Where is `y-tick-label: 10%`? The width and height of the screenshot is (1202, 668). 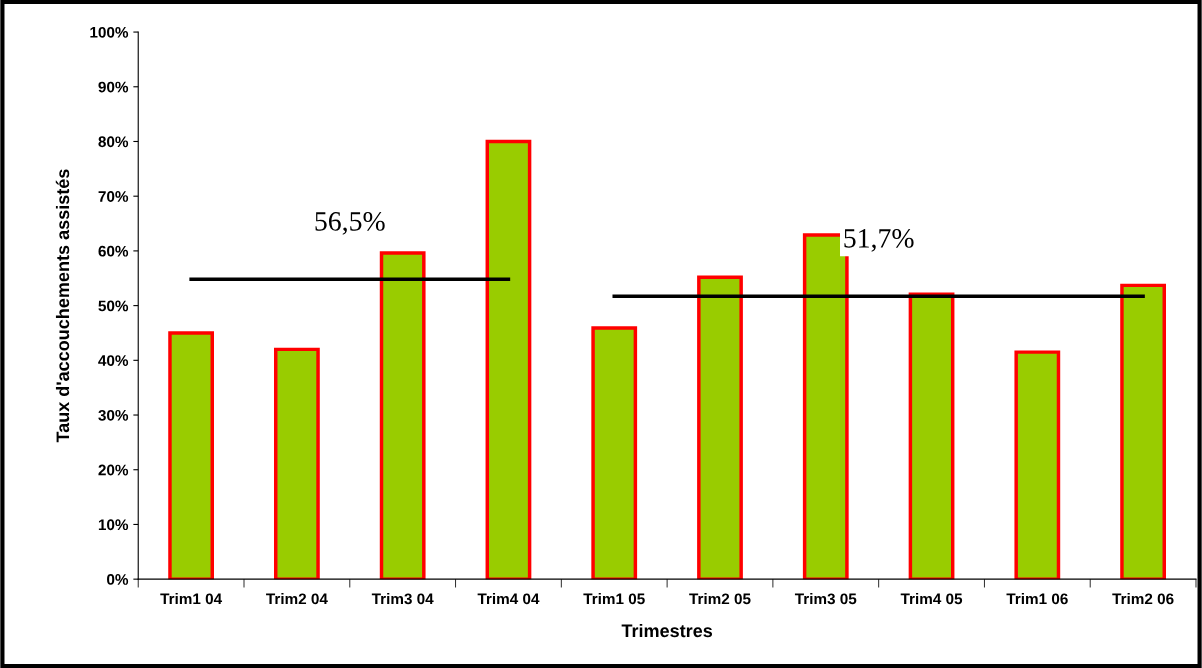
y-tick-label: 10% is located at coordinates (113, 525).